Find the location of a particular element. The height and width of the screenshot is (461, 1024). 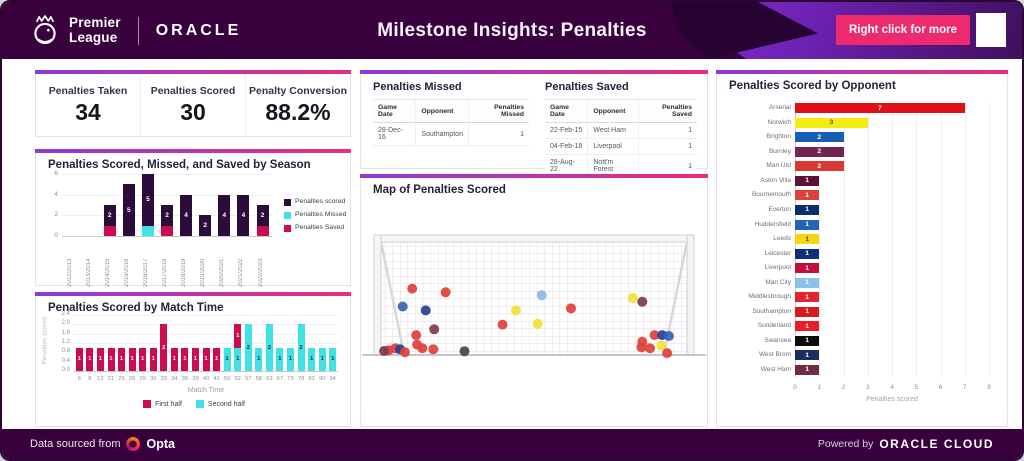

right-click-for-more-button: Right click for more is located at coordinates (903, 30).